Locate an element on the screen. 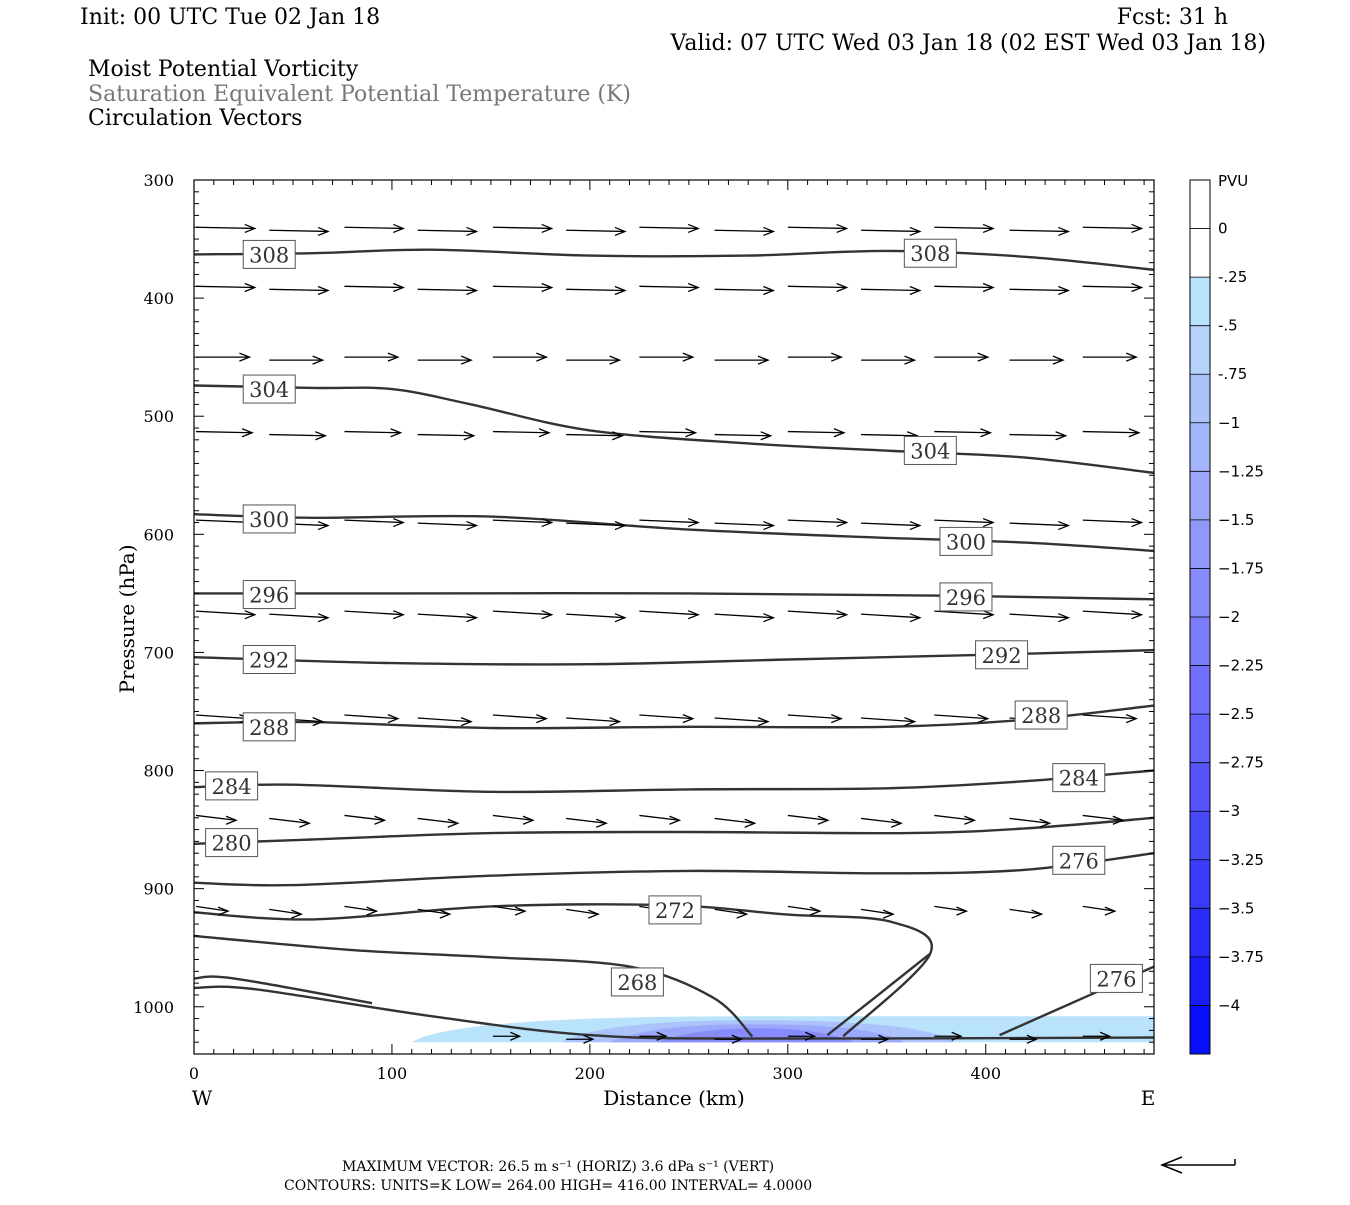 This screenshot has height=1205, width=1350. contour-label-text: 288 is located at coordinates (269, 728).